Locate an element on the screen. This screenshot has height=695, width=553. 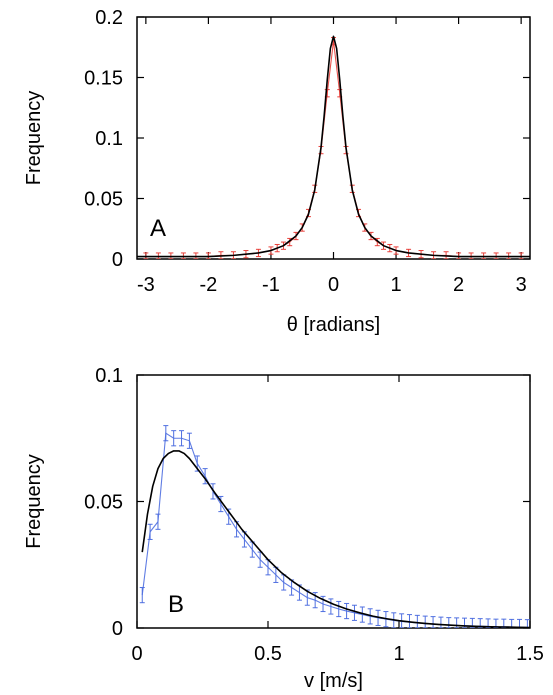
x-axis-label: θ [radians] is located at coordinates (333, 325).